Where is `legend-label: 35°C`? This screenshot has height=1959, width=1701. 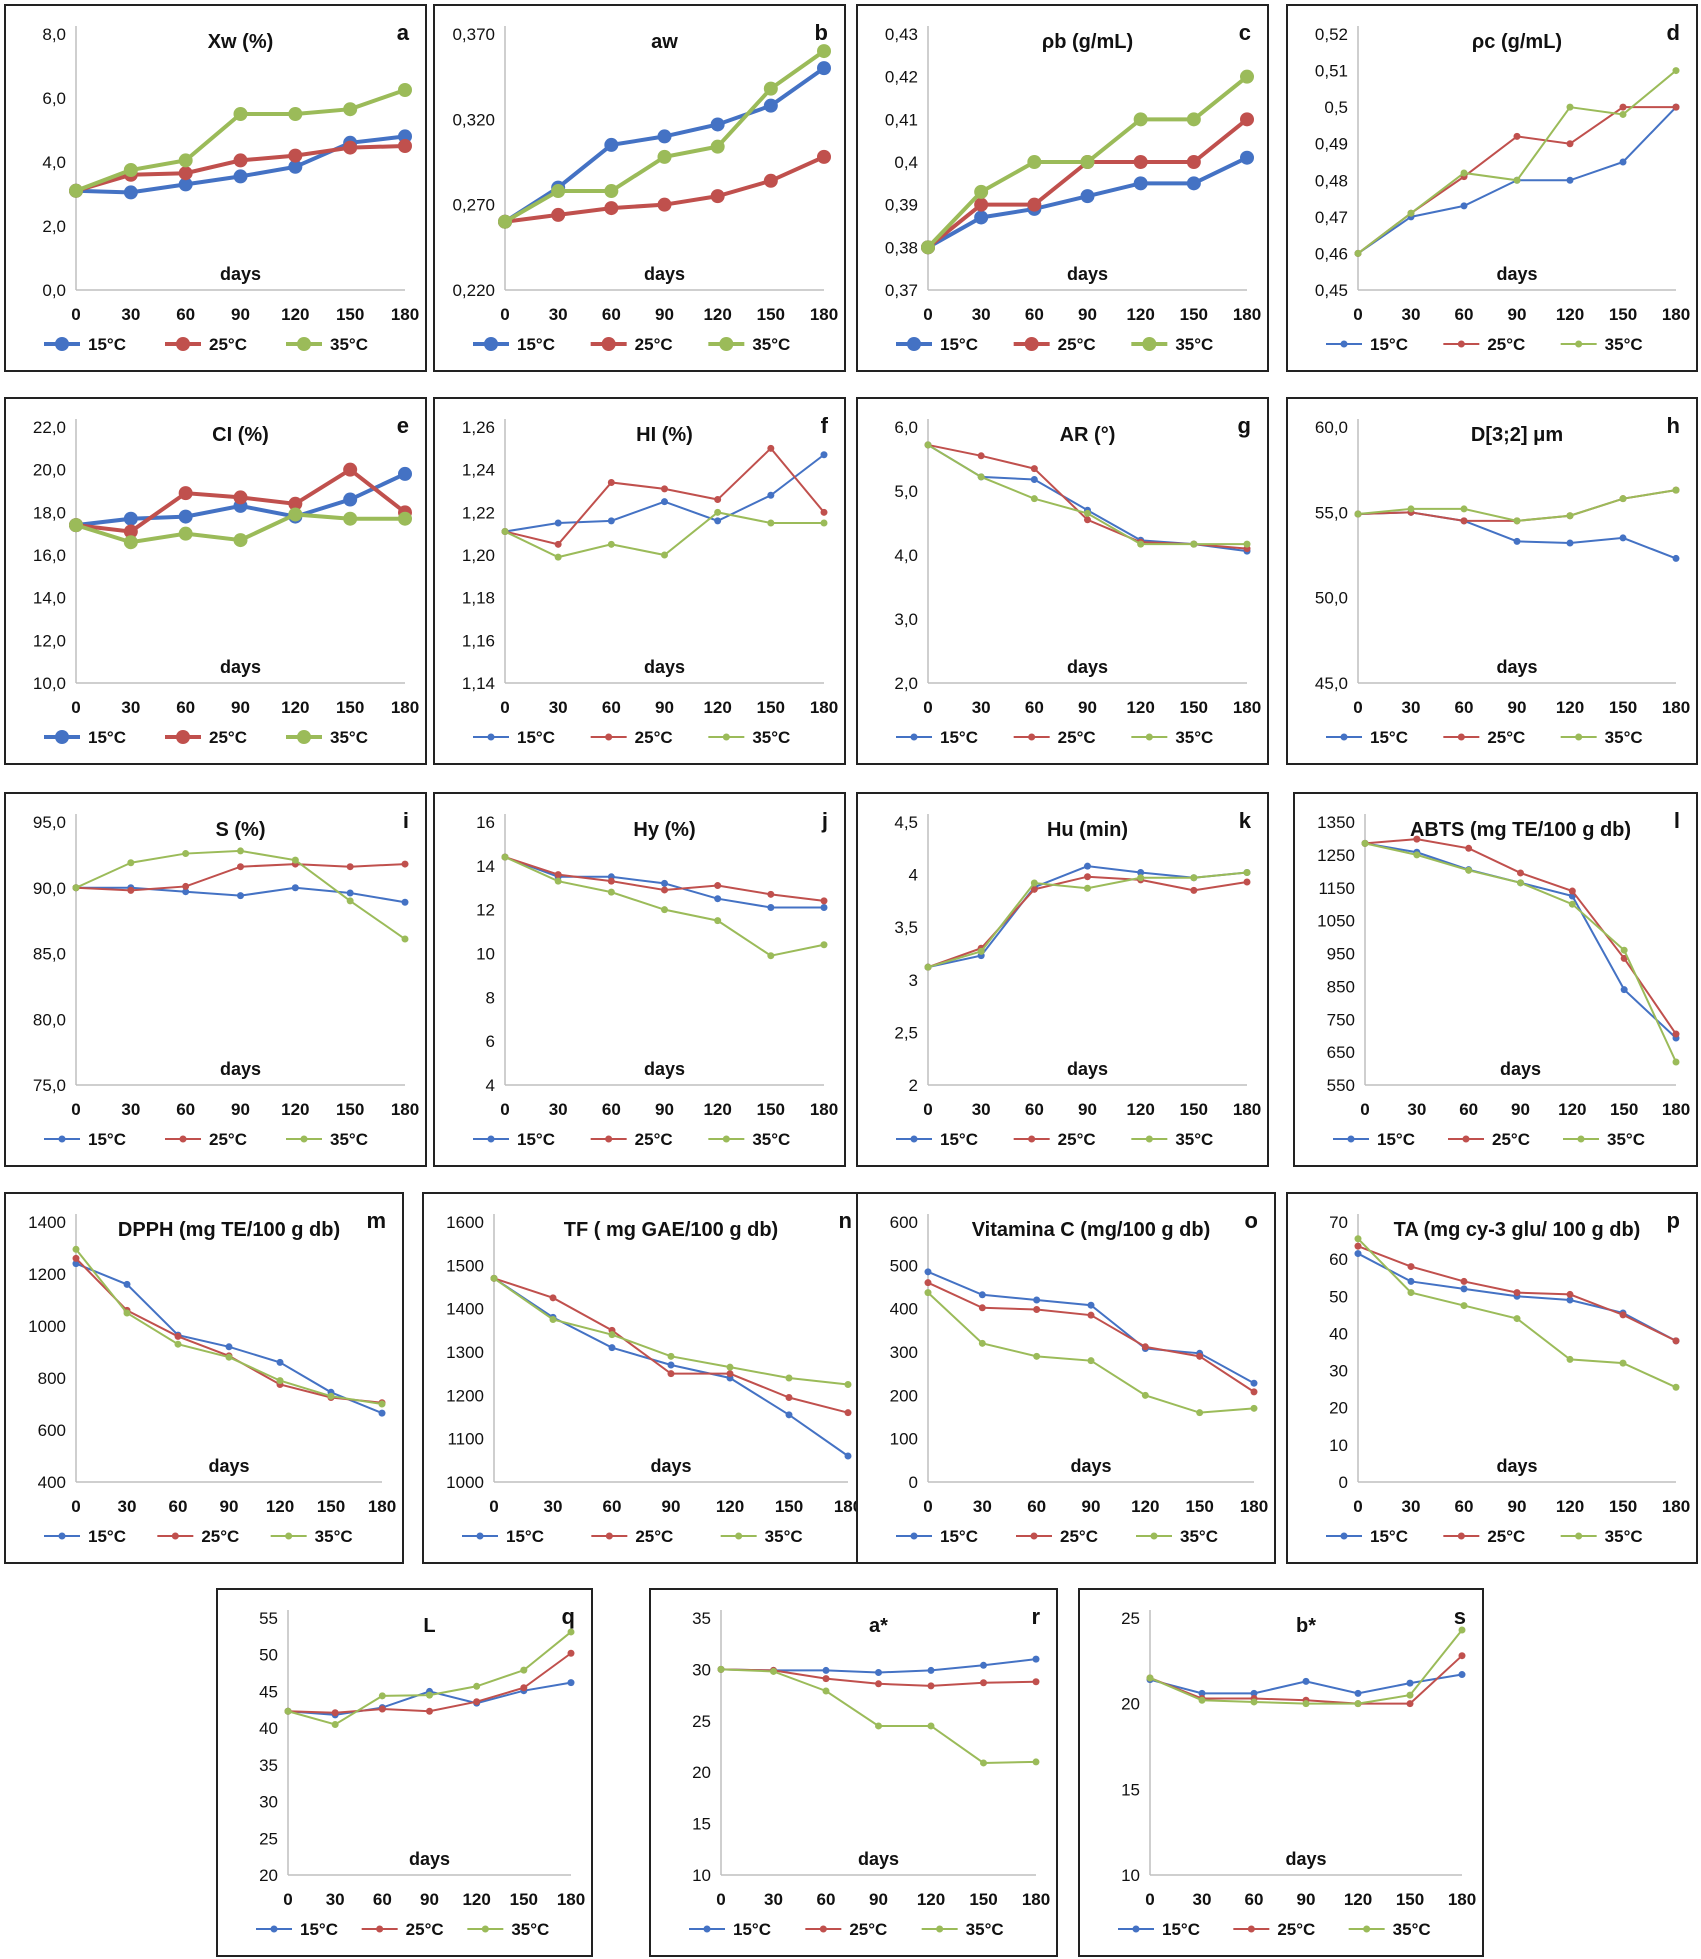 legend-label: 35°C is located at coordinates (334, 1536).